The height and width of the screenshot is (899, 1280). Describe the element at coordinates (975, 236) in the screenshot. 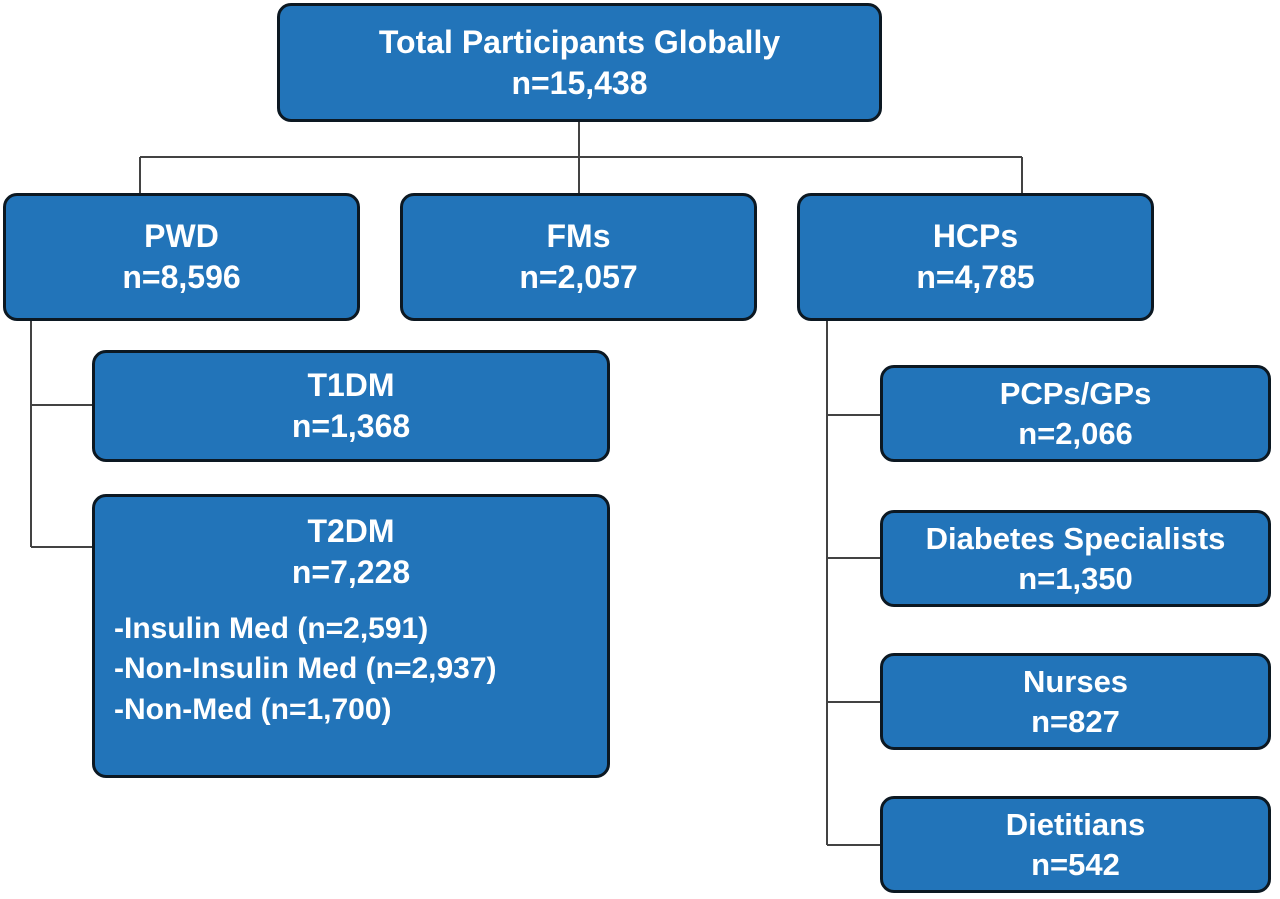

I see `node-hcps-label: HCPs` at that location.